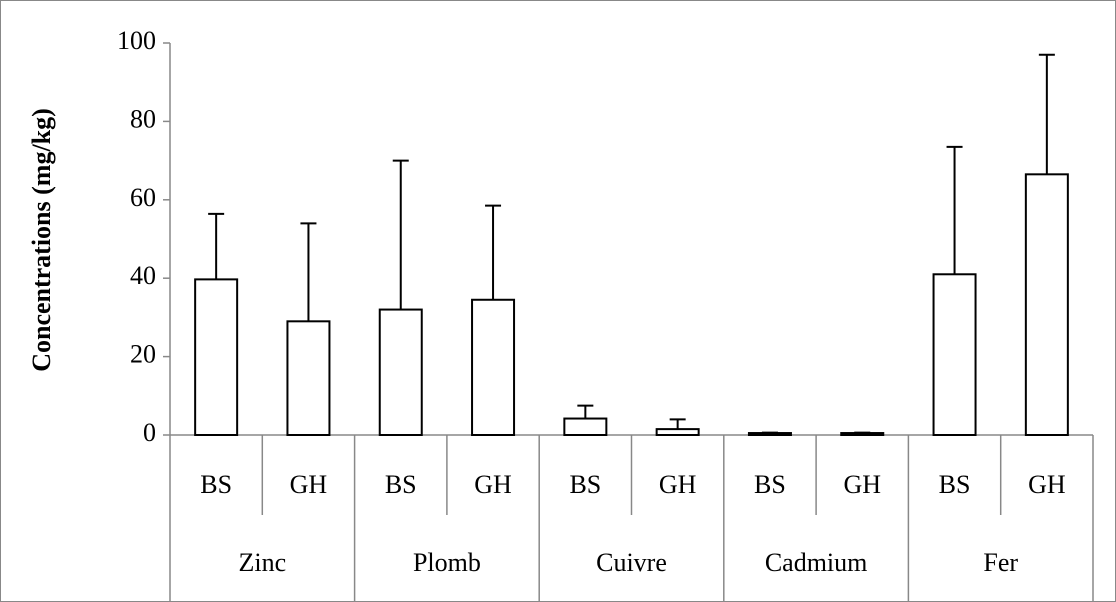 This screenshot has width=1116, height=602. Describe the element at coordinates (447, 562) in the screenshot. I see `group-label: Plomb` at that location.